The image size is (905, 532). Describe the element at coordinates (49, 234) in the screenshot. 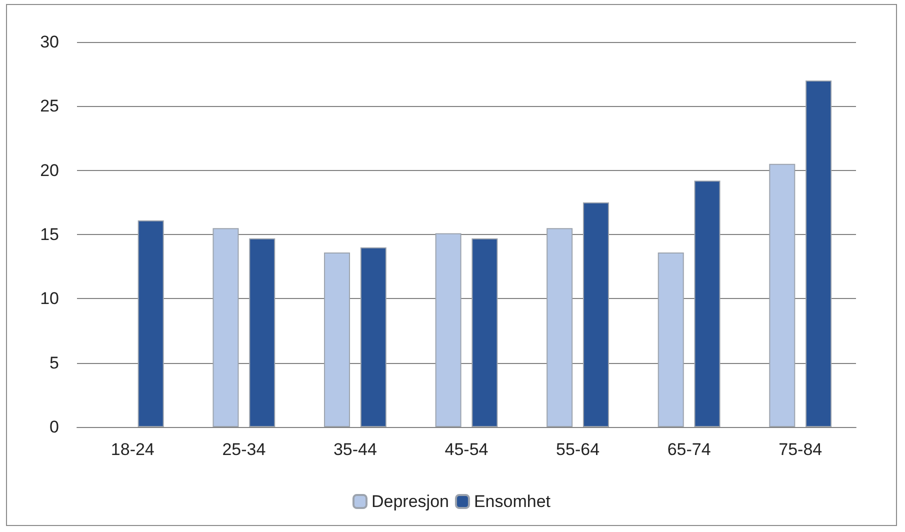

I see `y-tick-label: 15` at that location.